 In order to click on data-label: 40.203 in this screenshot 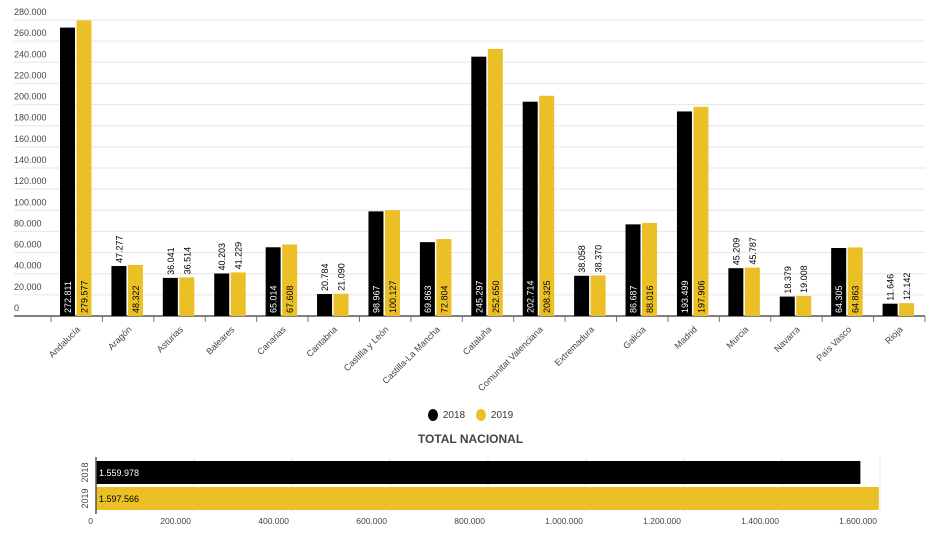, I will do `click(222, 257)`.